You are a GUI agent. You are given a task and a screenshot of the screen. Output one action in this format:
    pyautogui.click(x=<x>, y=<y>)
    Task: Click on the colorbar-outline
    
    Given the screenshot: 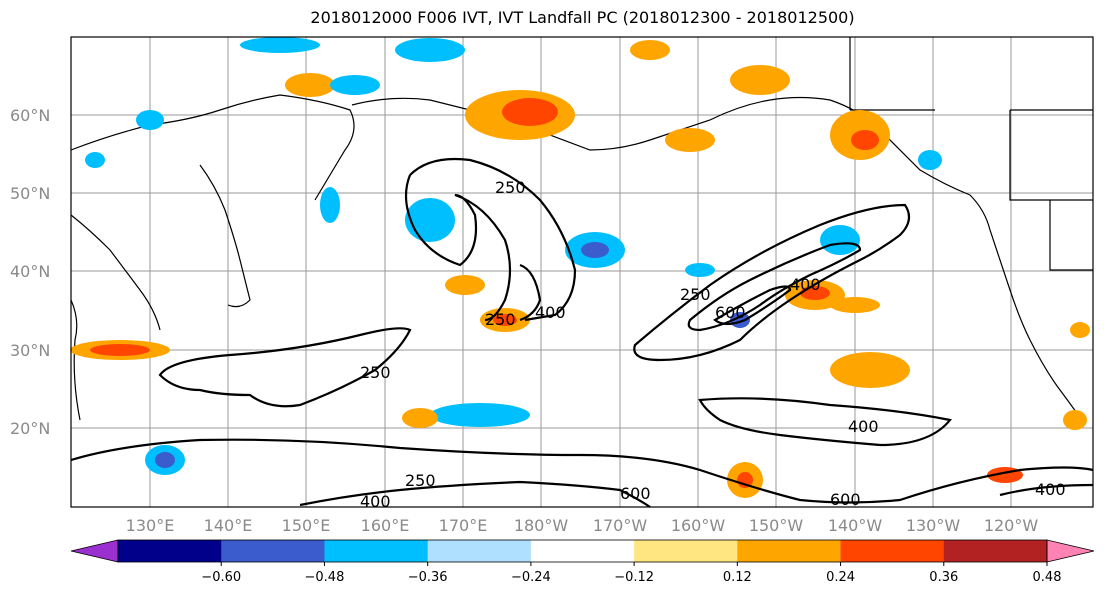 What is the action you would take?
    pyautogui.click(x=582, y=551)
    